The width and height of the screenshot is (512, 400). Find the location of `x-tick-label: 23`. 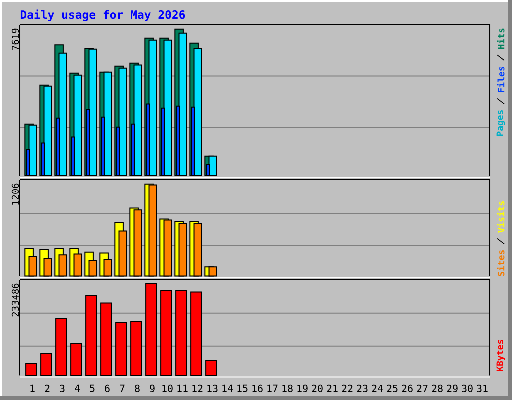

x-tick-label: 23 is located at coordinates (362, 388).